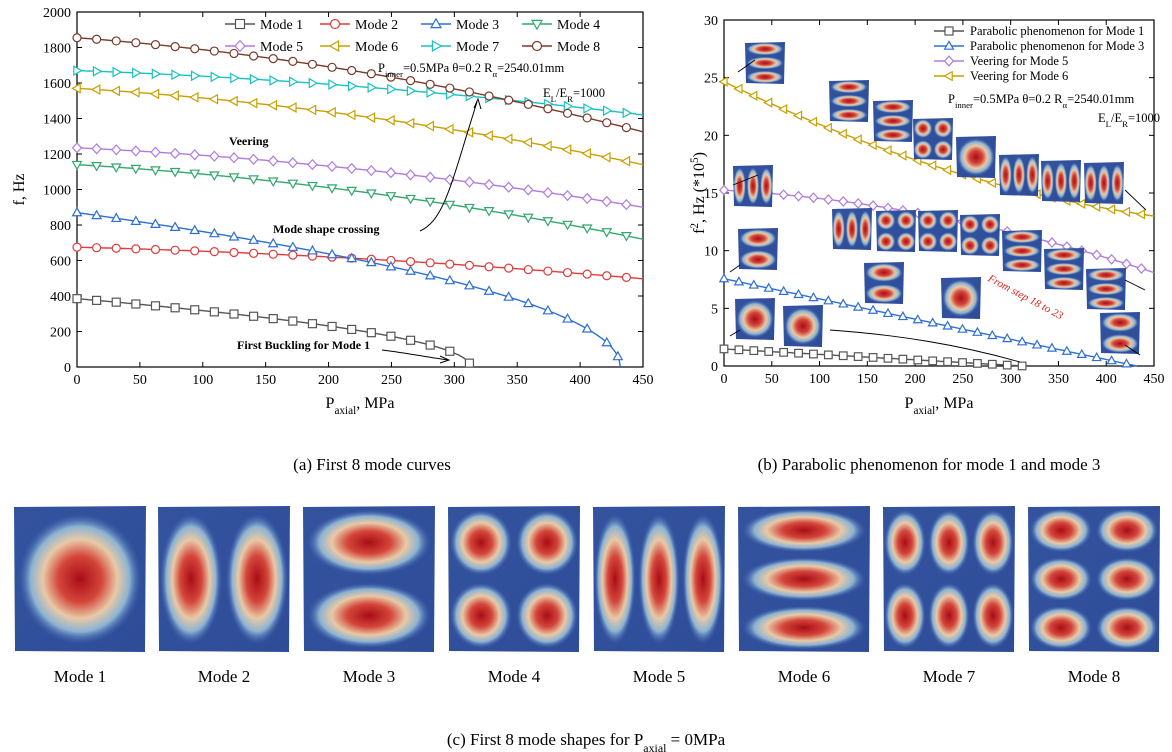 The height and width of the screenshot is (752, 1172). What do you see at coordinates (659, 676) in the screenshot?
I see `mode-shape-label: Mode 5` at bounding box center [659, 676].